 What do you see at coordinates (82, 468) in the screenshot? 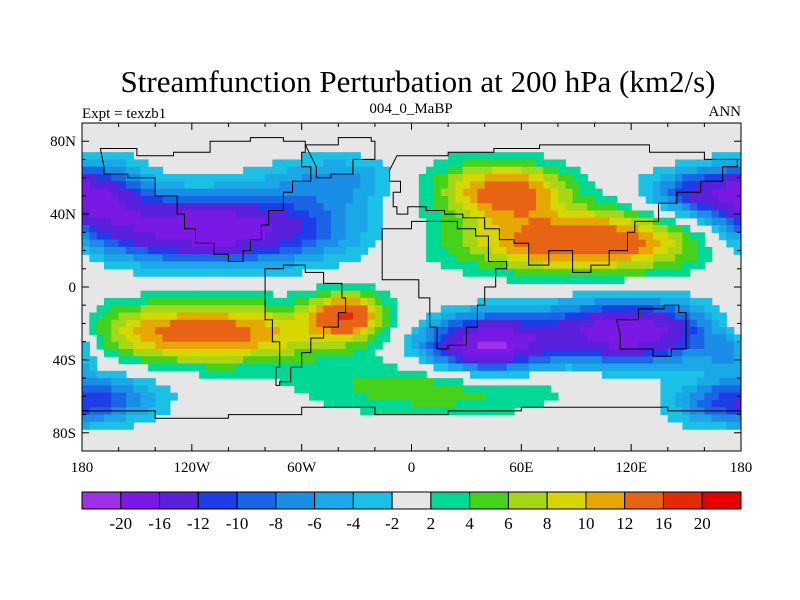
I see `x-tick-label: 180` at bounding box center [82, 468].